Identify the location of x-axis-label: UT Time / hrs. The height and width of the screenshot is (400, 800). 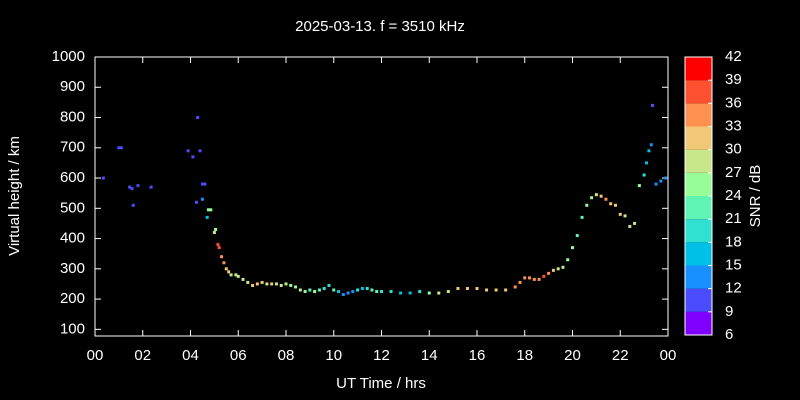
(381, 383).